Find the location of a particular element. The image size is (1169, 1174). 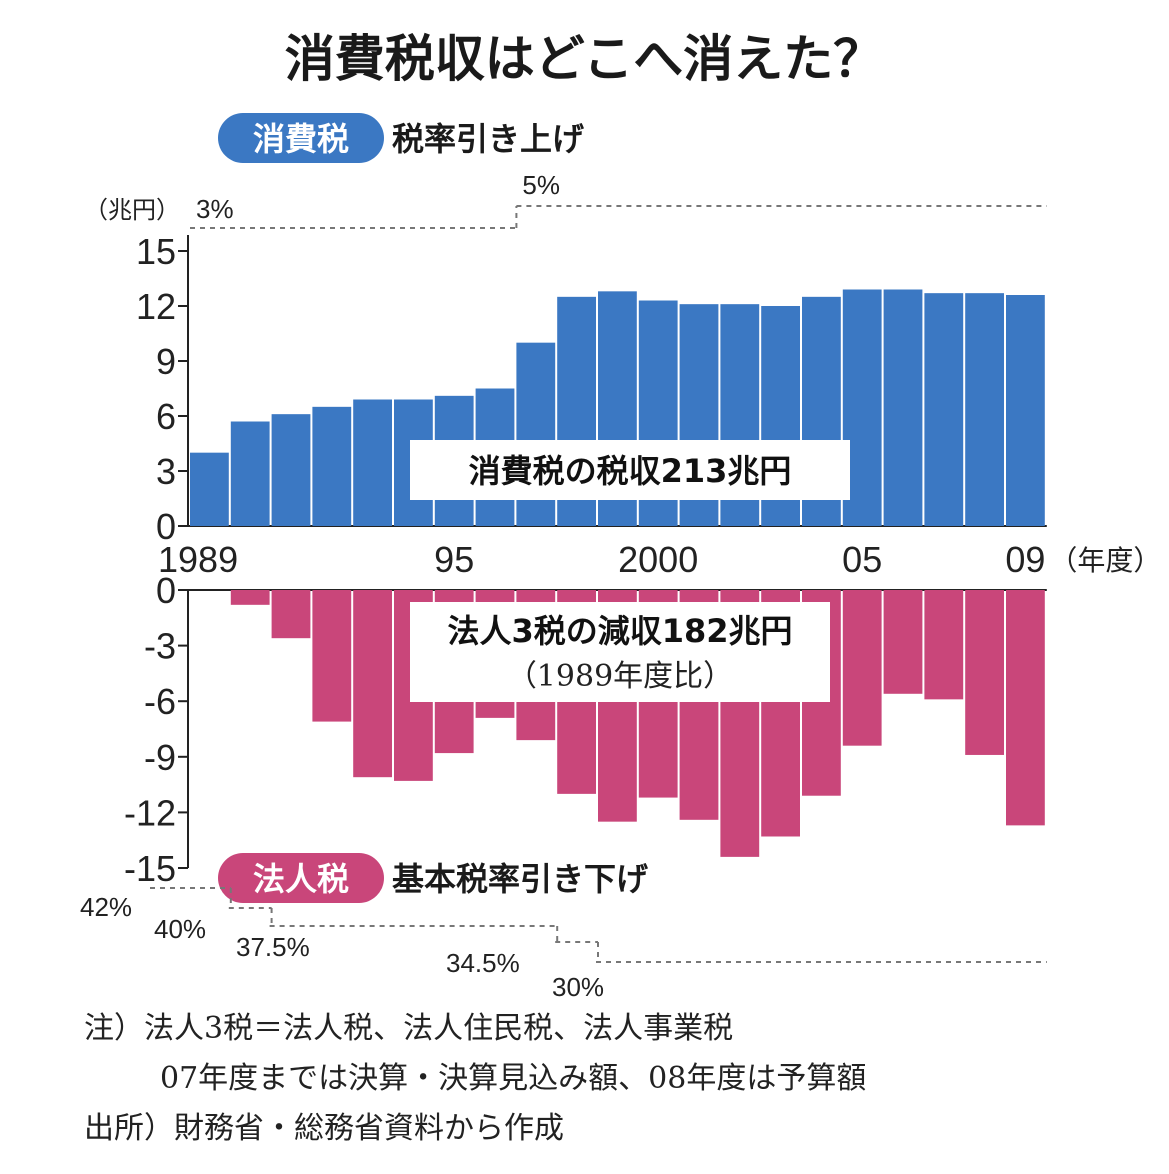

consumption-tax-rate-label: 5% is located at coordinates (541, 185).